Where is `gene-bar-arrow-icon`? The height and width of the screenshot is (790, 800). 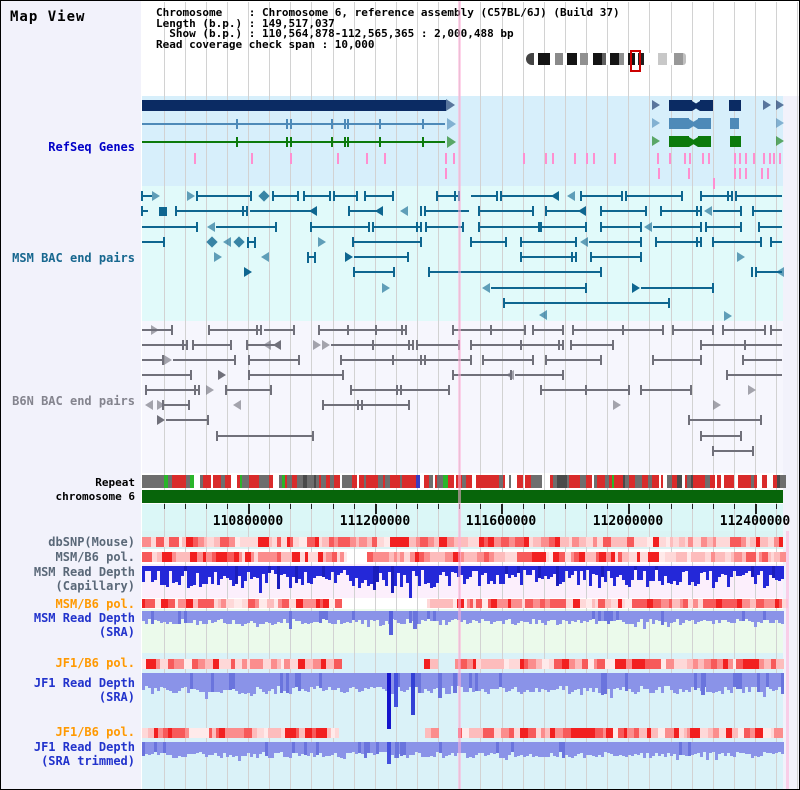 gene-bar-arrow-icon is located at coordinates (450, 105).